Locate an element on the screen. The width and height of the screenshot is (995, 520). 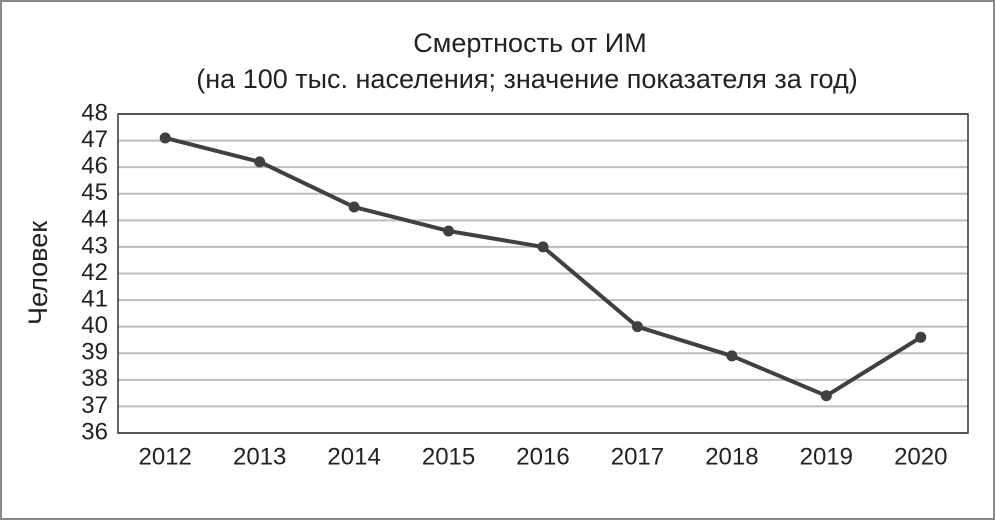
y-tick-label: 38 is located at coordinates (94, 378).